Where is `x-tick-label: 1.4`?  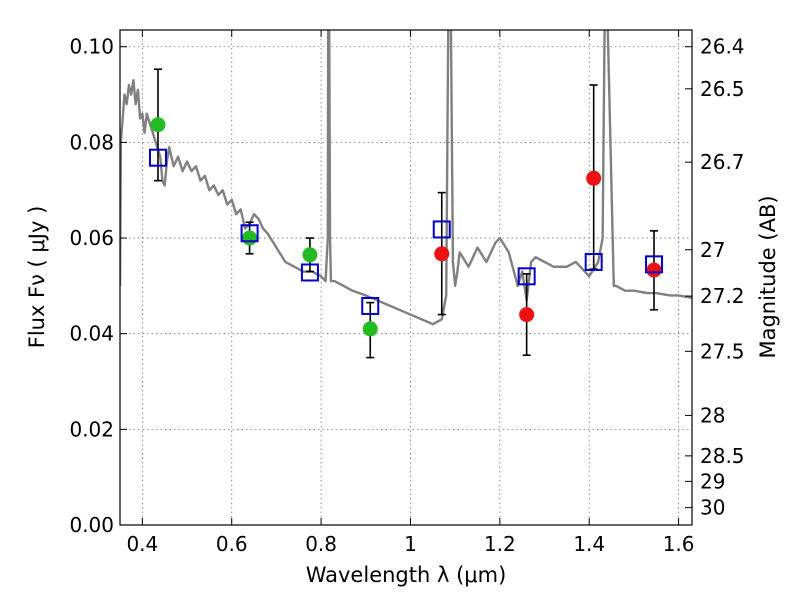
x-tick-label: 1.4 is located at coordinates (589, 544).